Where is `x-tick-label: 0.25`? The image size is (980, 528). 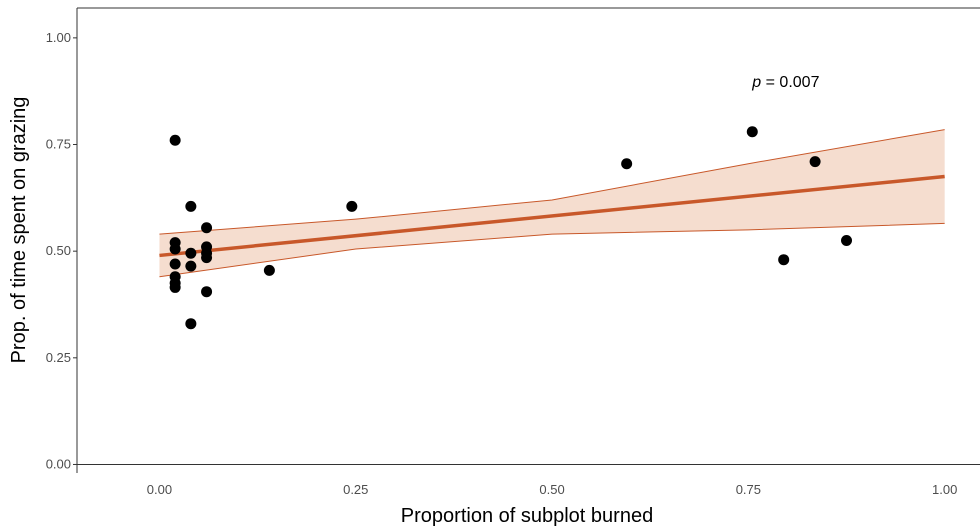 x-tick-label: 0.25 is located at coordinates (355, 489).